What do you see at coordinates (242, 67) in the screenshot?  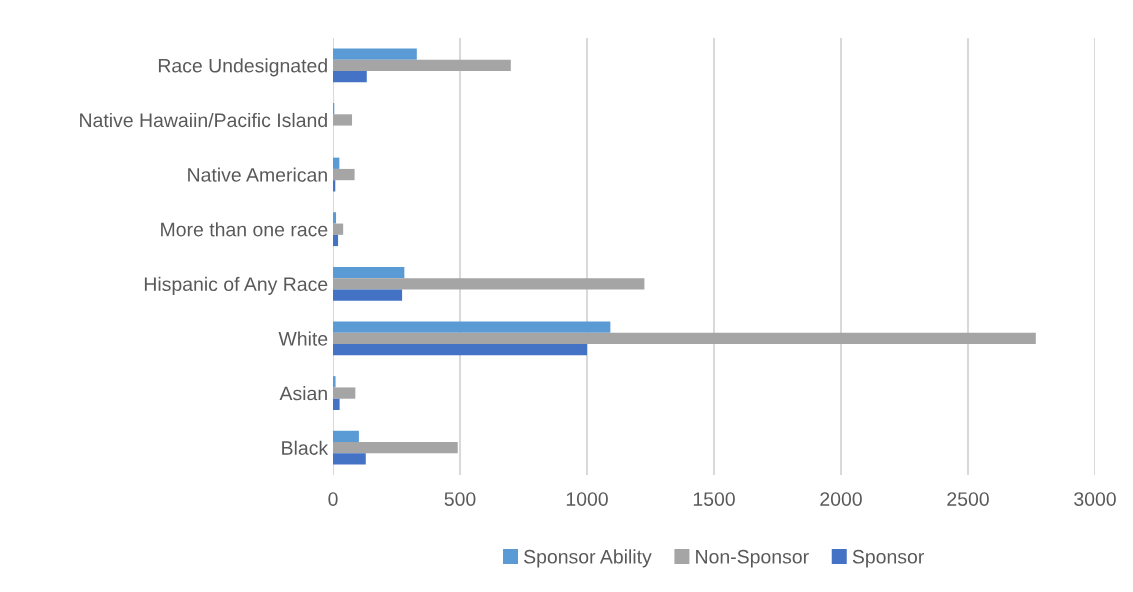 I see `y-tick-label: Race Undesignated` at bounding box center [242, 67].